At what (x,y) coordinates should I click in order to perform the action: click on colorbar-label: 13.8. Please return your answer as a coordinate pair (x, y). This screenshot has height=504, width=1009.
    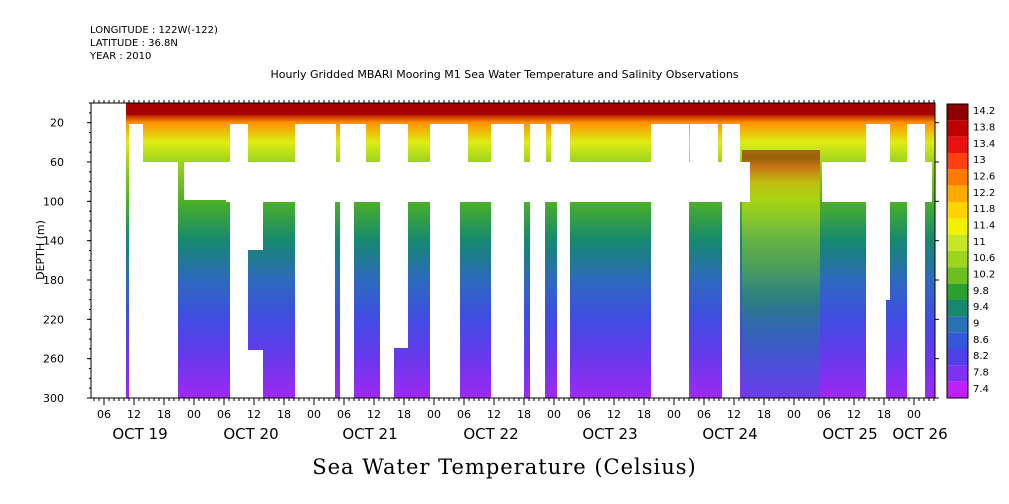
    Looking at the image, I should click on (984, 128).